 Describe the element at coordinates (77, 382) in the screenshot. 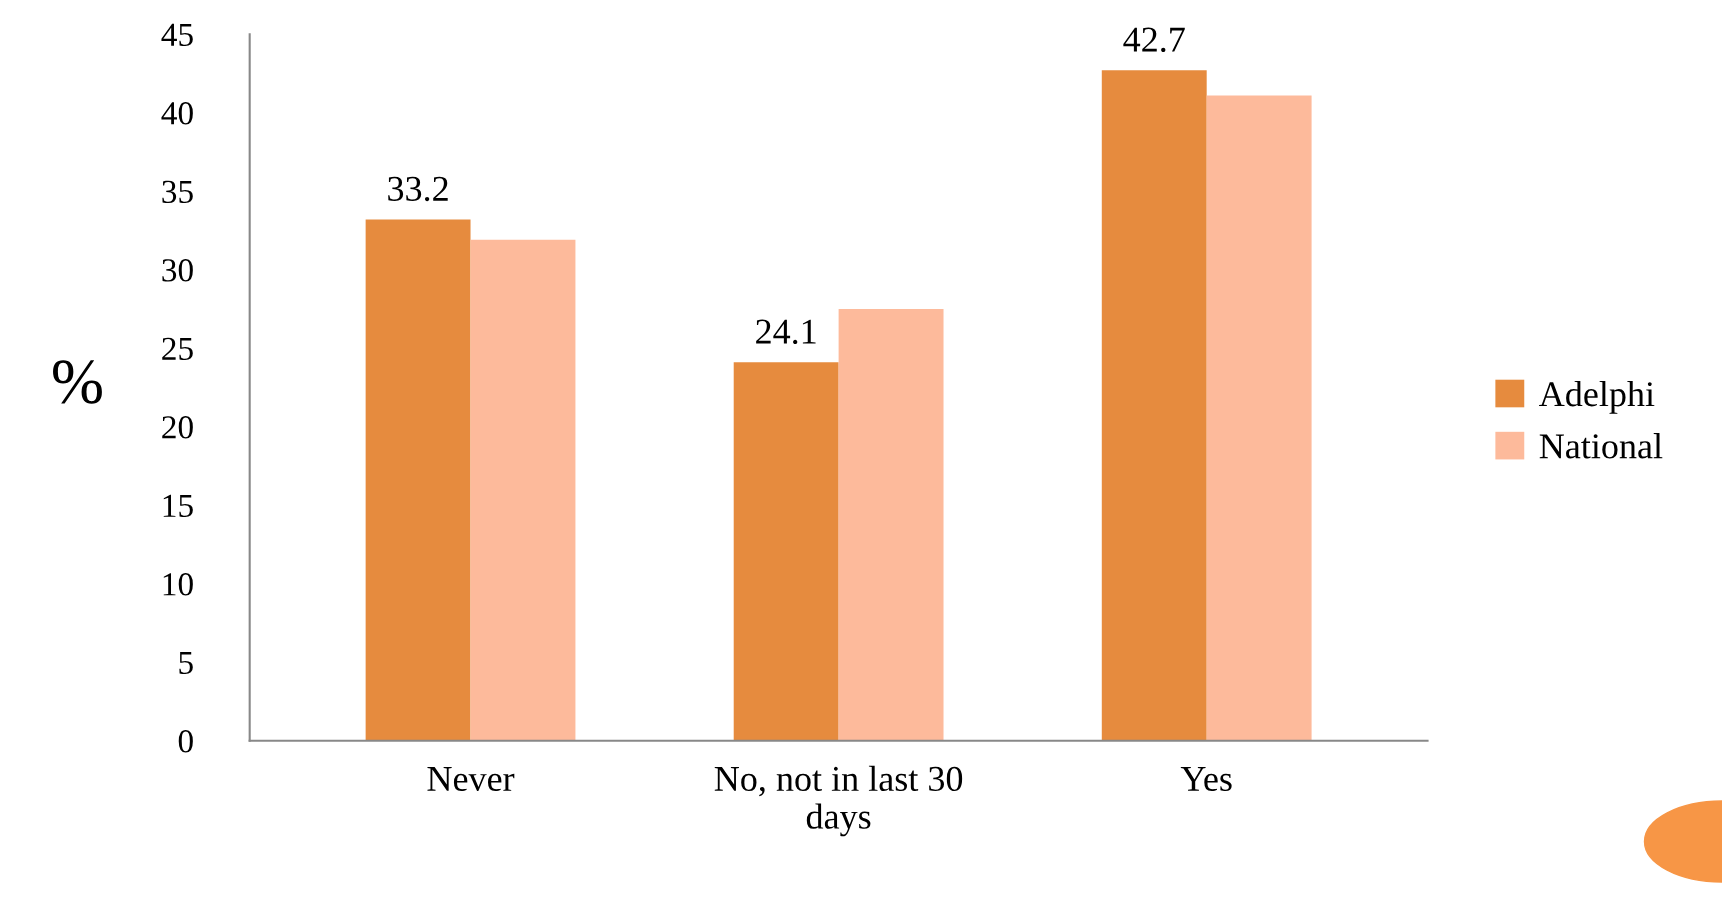

I see `y-axis-title: %` at that location.